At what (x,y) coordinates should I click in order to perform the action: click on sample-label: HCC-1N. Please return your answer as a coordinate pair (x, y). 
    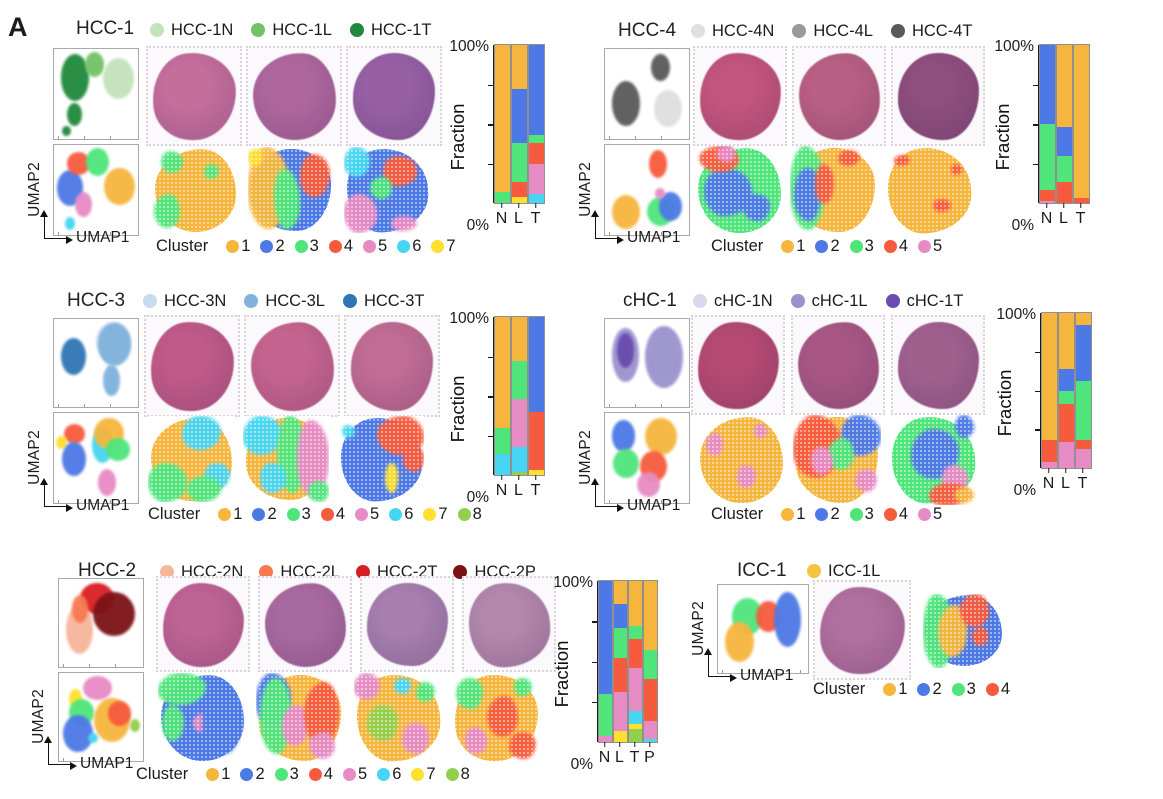
    Looking at the image, I should click on (202, 29).